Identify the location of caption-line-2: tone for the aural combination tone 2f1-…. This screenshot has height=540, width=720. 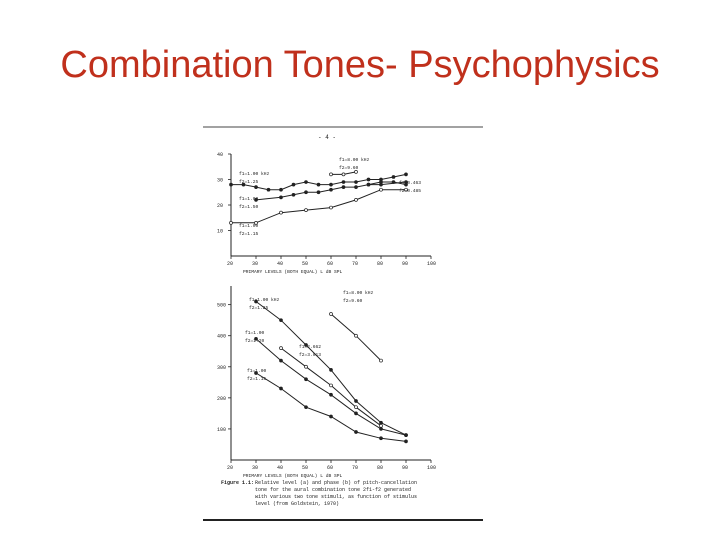
(333, 490).